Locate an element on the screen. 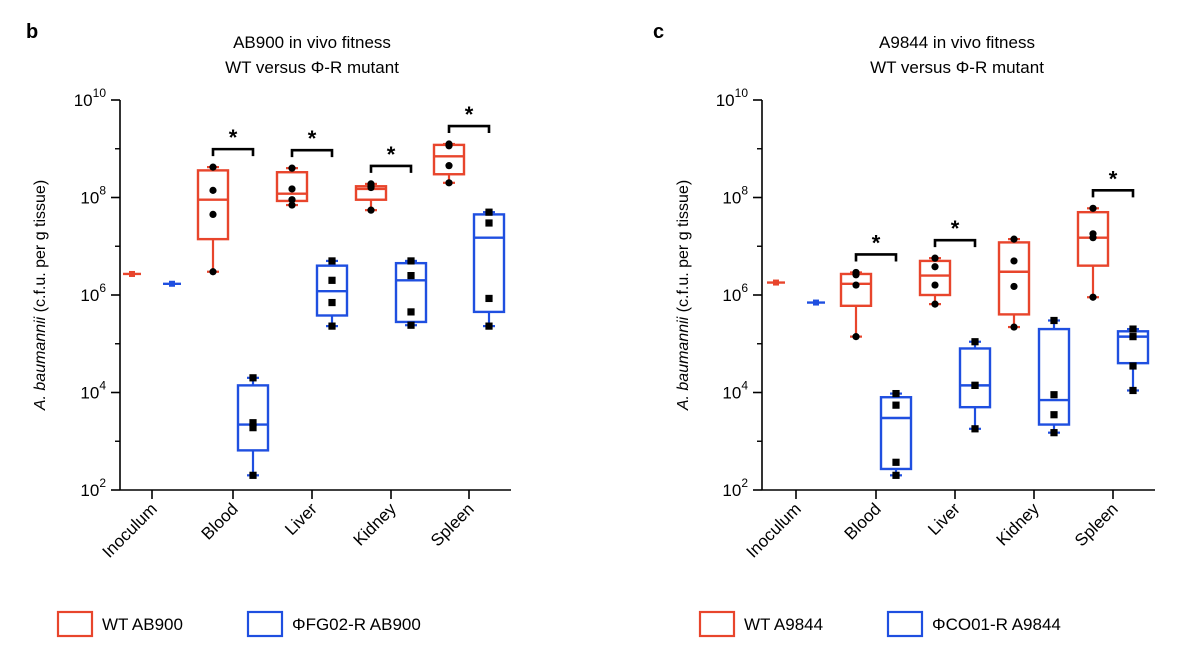 The height and width of the screenshot is (654, 1200). panel-letter: b is located at coordinates (32, 32).